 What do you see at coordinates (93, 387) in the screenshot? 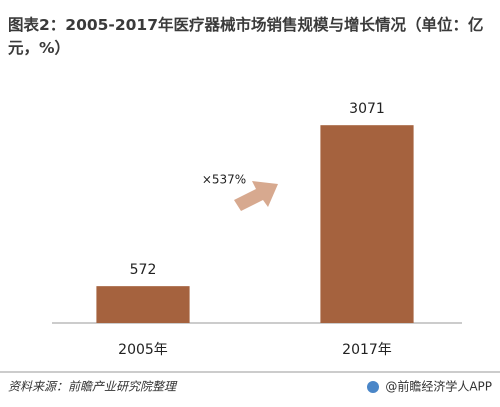
I see `source-note: 资料来源：前瞻产业研究院整理` at bounding box center [93, 387].